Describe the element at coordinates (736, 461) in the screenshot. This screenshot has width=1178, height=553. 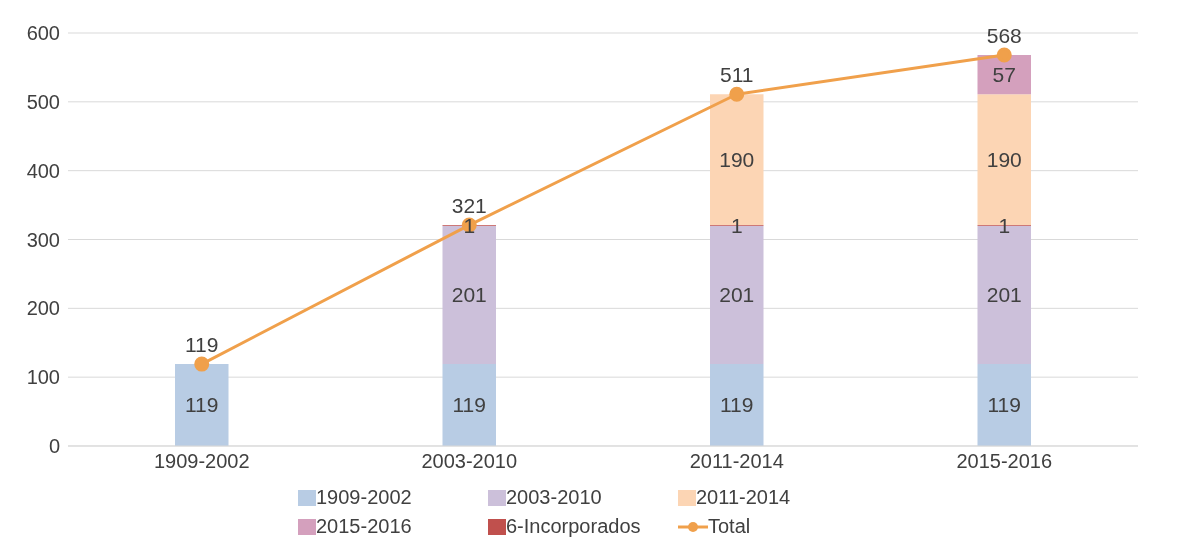
I see `x-tick-label: 2011-2014` at that location.